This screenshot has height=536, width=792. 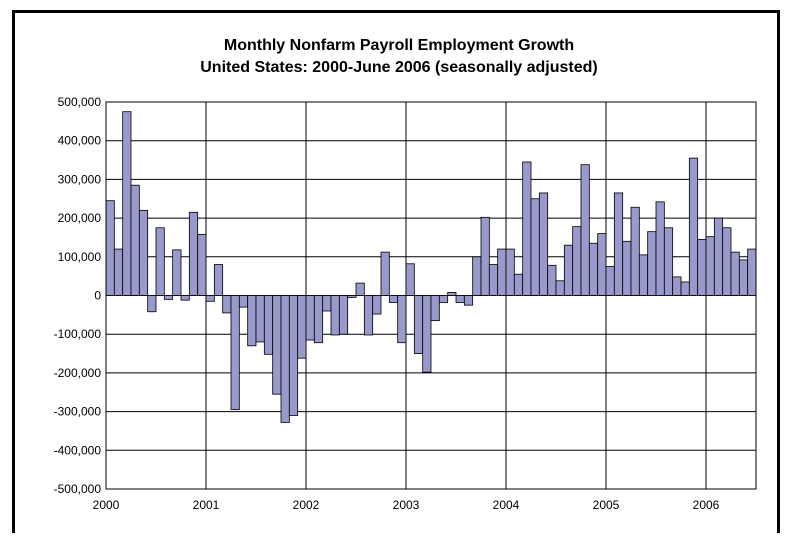 What do you see at coordinates (206, 505) in the screenshot?
I see `x-tick-label: 2001` at bounding box center [206, 505].